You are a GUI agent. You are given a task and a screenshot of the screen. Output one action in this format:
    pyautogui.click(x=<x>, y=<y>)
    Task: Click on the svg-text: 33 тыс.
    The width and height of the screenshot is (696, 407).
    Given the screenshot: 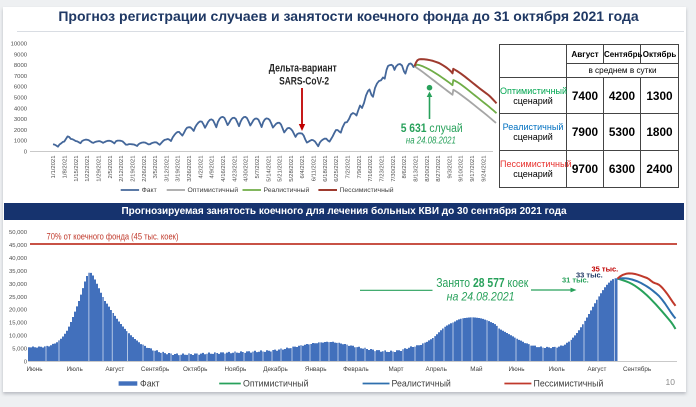 What is the action you would take?
    pyautogui.click(x=589, y=275)
    